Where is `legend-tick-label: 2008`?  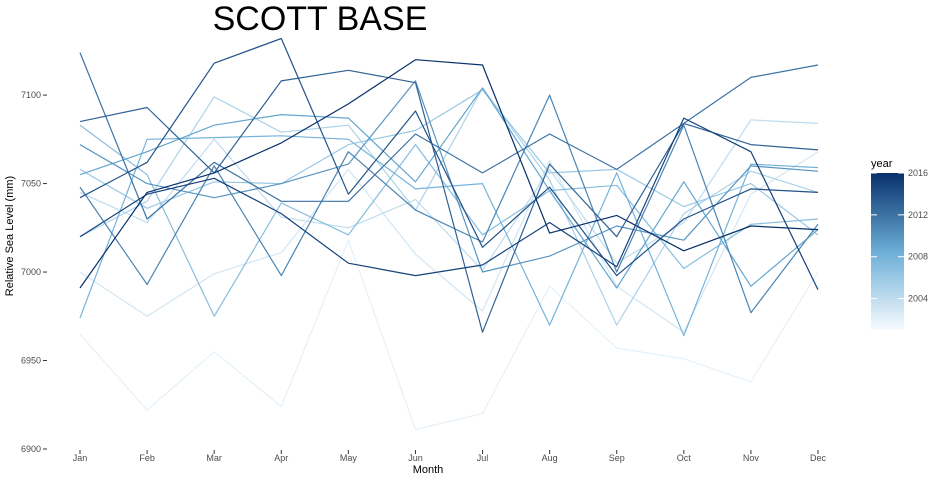 legend-tick-label: 2008 is located at coordinates (918, 257).